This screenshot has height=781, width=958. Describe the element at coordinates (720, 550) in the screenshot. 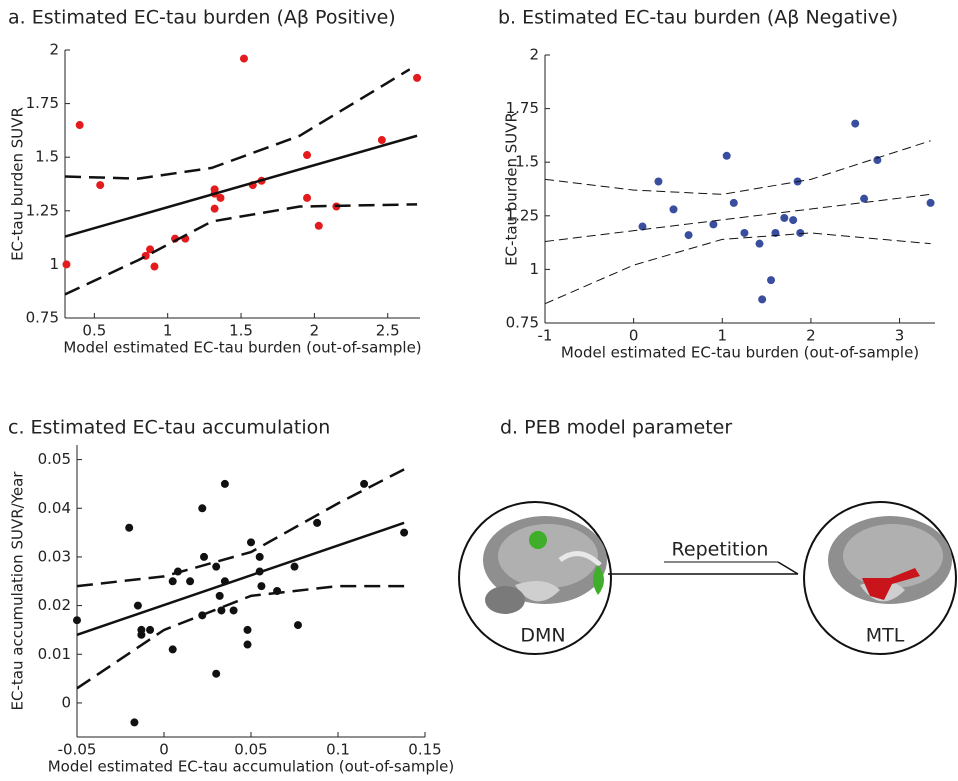

I see `arrow-label: Repetition` at that location.